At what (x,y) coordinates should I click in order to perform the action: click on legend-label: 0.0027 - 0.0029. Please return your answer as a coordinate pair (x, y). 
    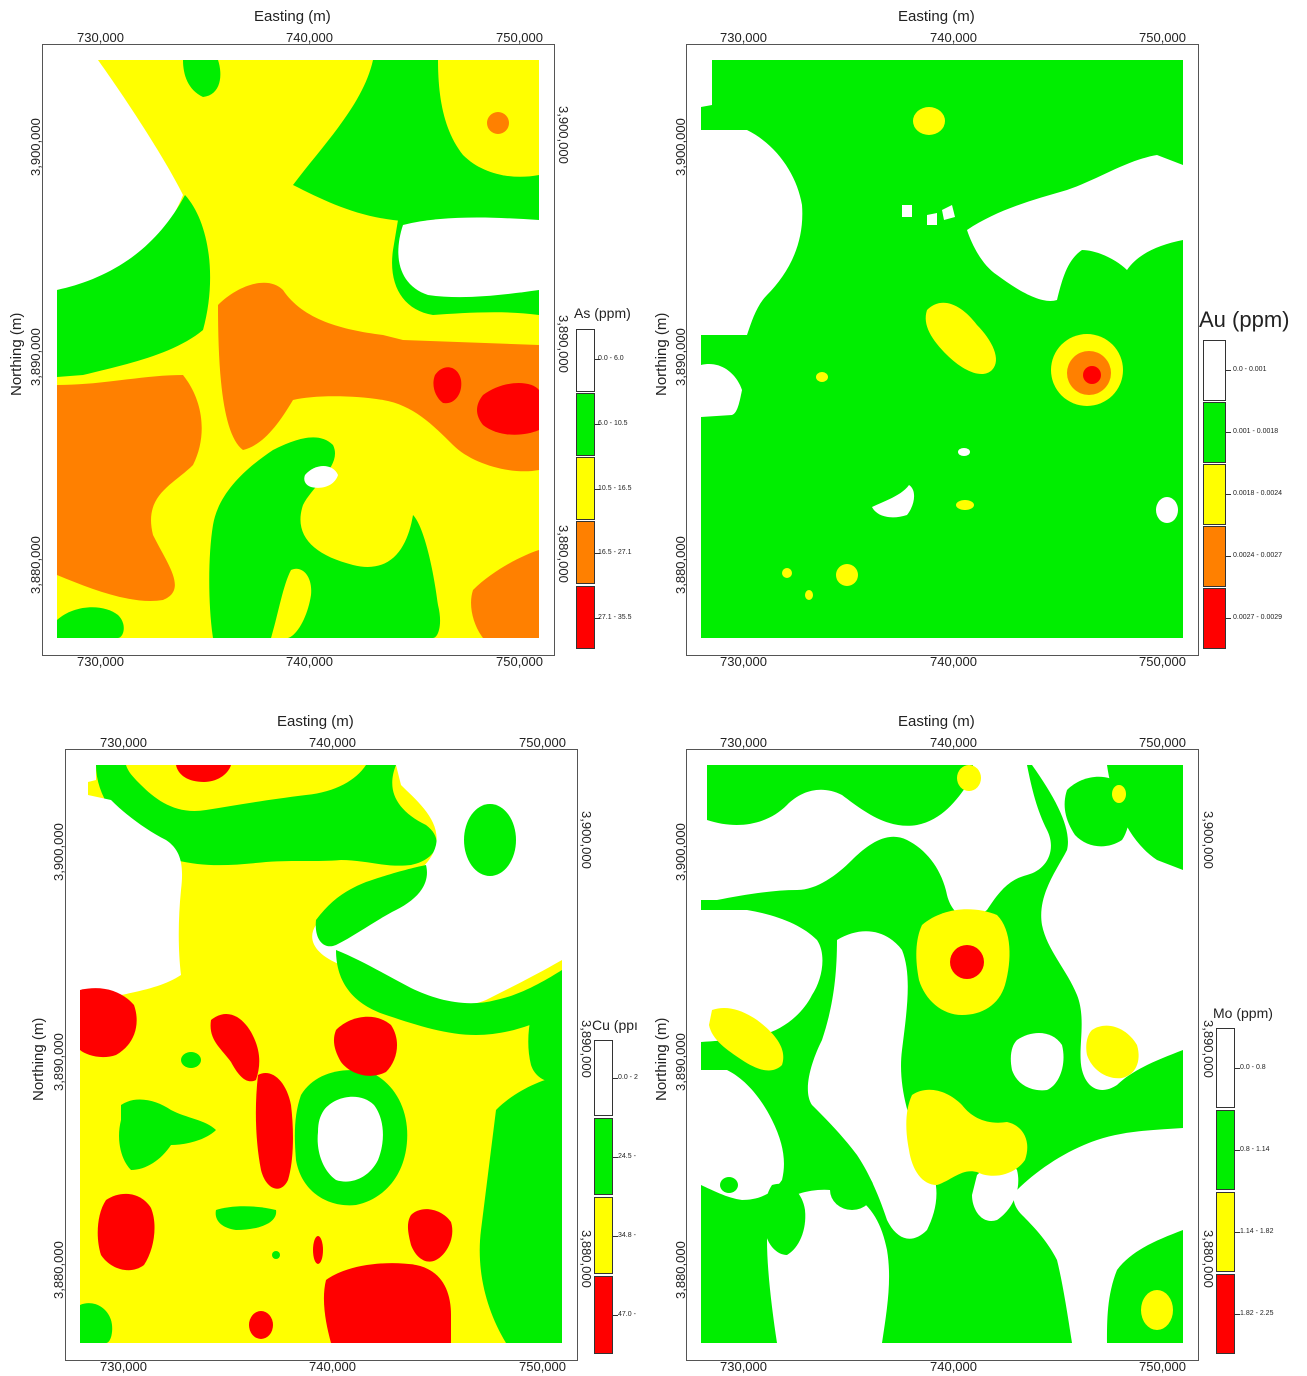
    Looking at the image, I should click on (1258, 617).